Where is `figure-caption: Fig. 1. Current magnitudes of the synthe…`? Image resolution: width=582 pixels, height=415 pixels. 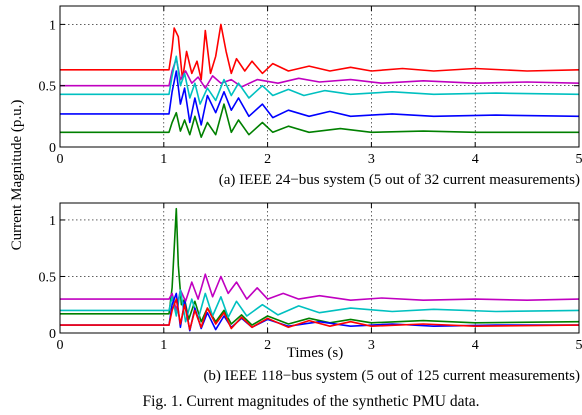 figure-caption: Fig. 1. Current magnitudes of the synthe… is located at coordinates (310, 401).